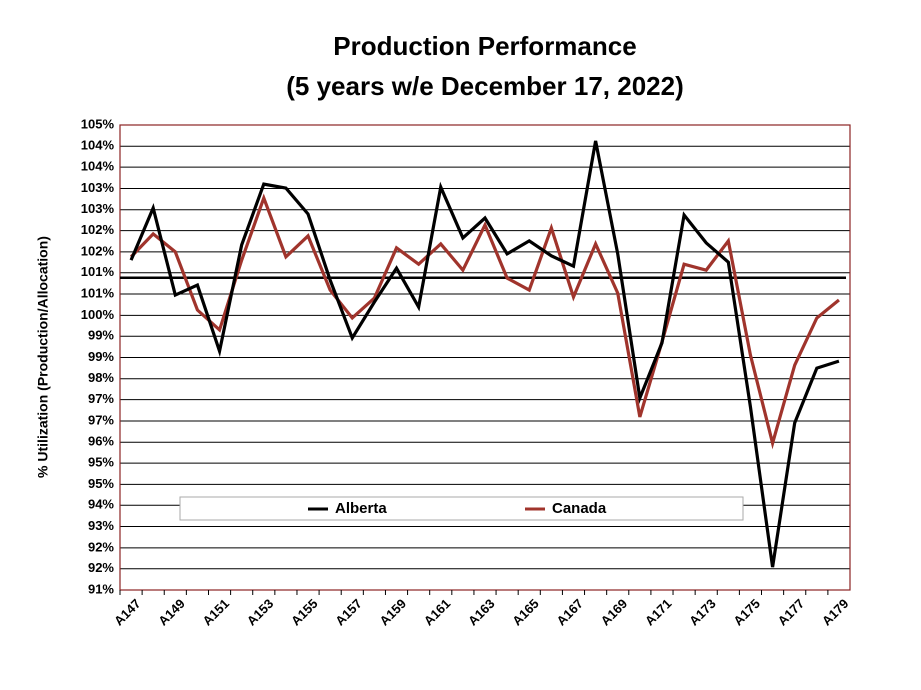 This screenshot has height=690, width=921. Describe the element at coordinates (392, 612) in the screenshot. I see `x-tick-label: A159` at that location.